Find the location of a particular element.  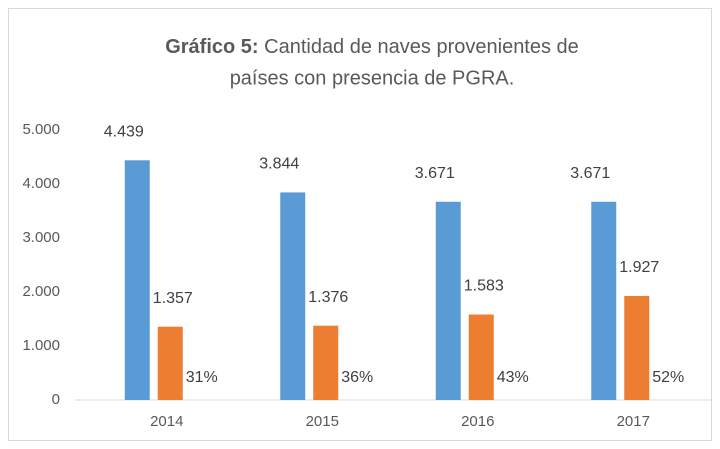

x-tick-label: 2014 is located at coordinates (166, 421).